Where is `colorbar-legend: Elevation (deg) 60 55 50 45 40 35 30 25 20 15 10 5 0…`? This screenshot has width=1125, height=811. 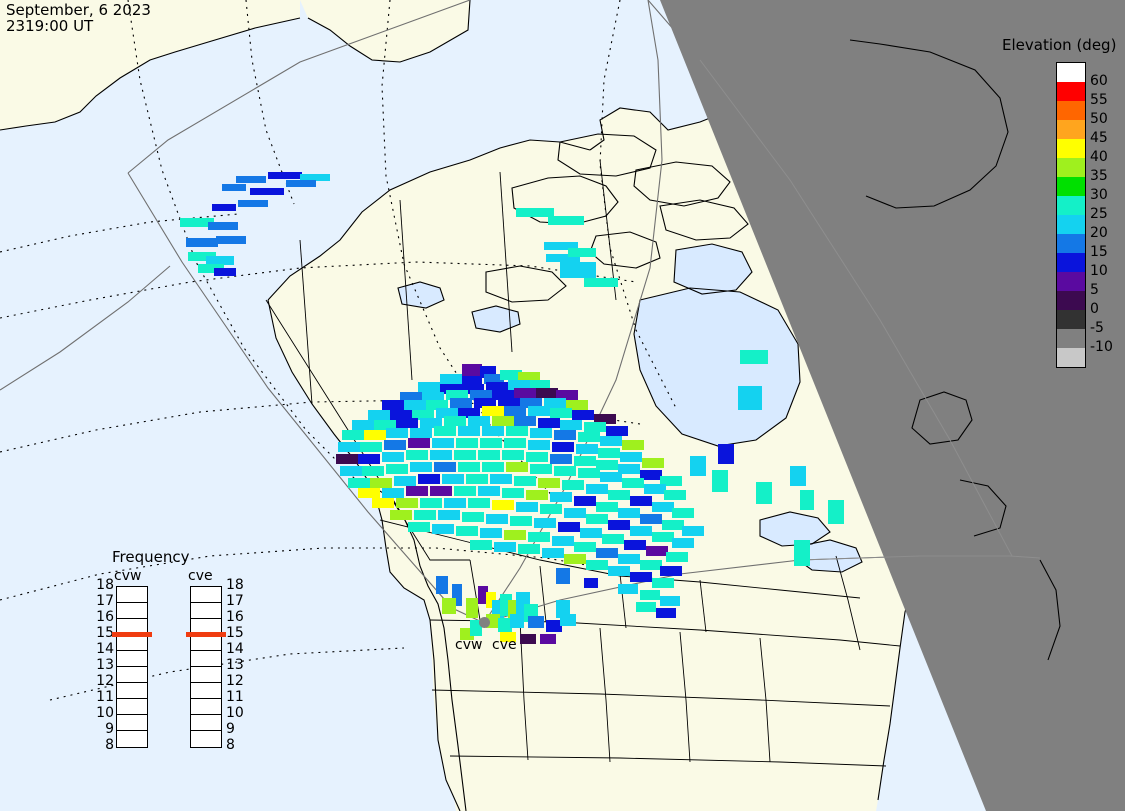 colorbar-legend: Elevation (deg) 60 55 50 45 40 35 30 25 20 15 10 5 0… is located at coordinates (1063, 202).